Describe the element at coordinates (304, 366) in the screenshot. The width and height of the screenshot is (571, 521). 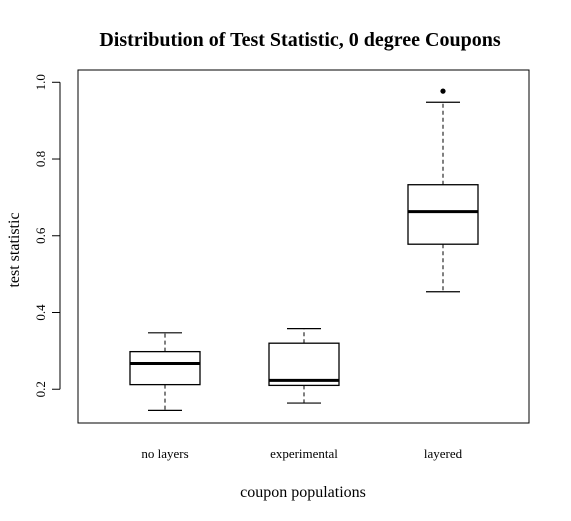
I see `box-experimental` at that location.